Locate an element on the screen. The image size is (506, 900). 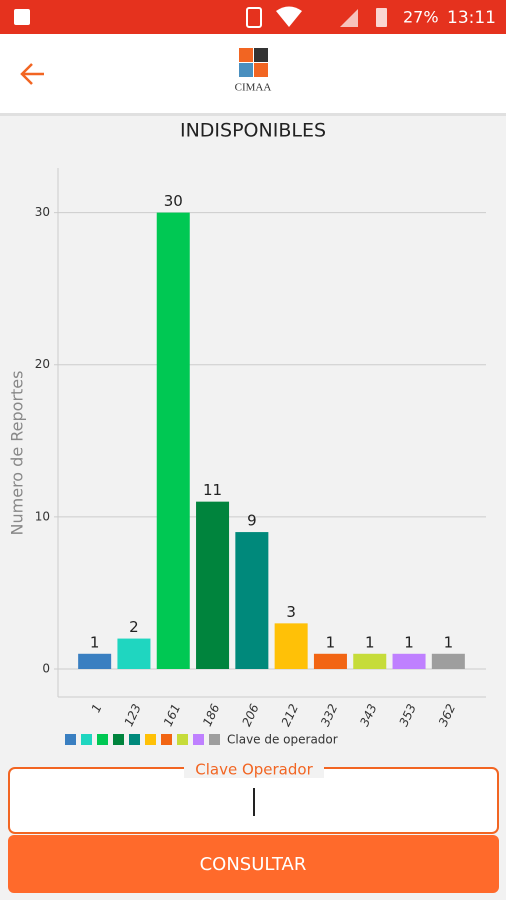
logo is located at coordinates (253, 62).